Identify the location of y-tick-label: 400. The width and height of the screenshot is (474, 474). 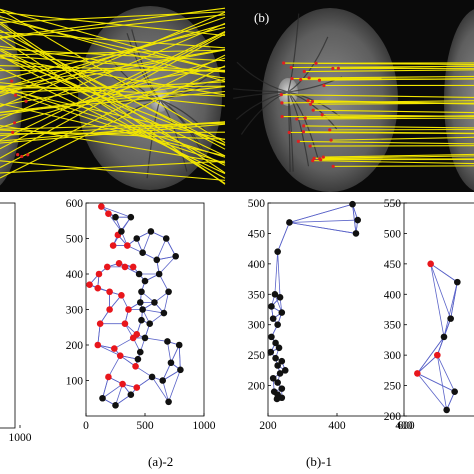
(257, 265).